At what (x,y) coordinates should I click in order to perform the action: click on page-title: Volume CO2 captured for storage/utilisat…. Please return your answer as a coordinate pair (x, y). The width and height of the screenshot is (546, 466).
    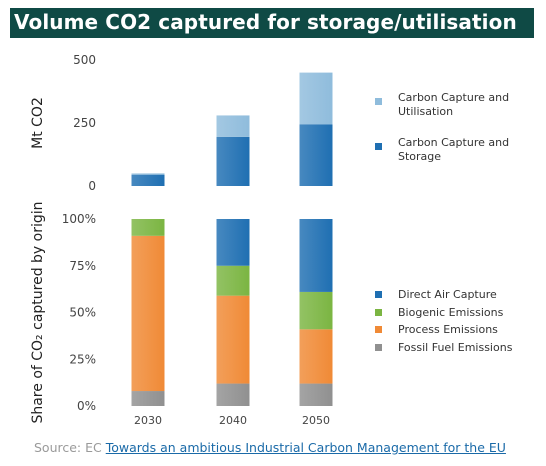
    Looking at the image, I should click on (265, 22).